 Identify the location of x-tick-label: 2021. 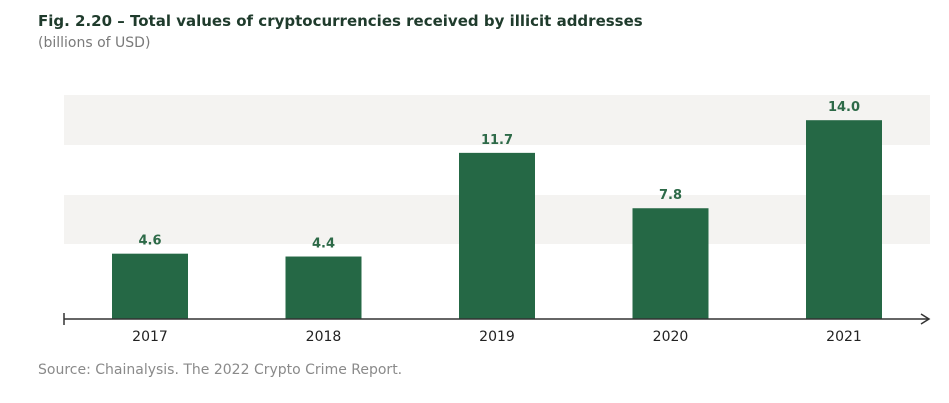
(844, 337).